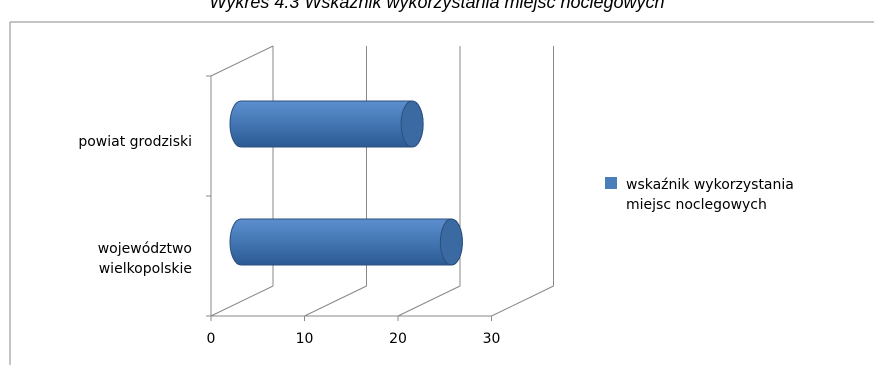 The width and height of the screenshot is (874, 365). Describe the element at coordinates (696, 205) in the screenshot. I see `legend-label-line2: miejsc noclegowych` at that location.